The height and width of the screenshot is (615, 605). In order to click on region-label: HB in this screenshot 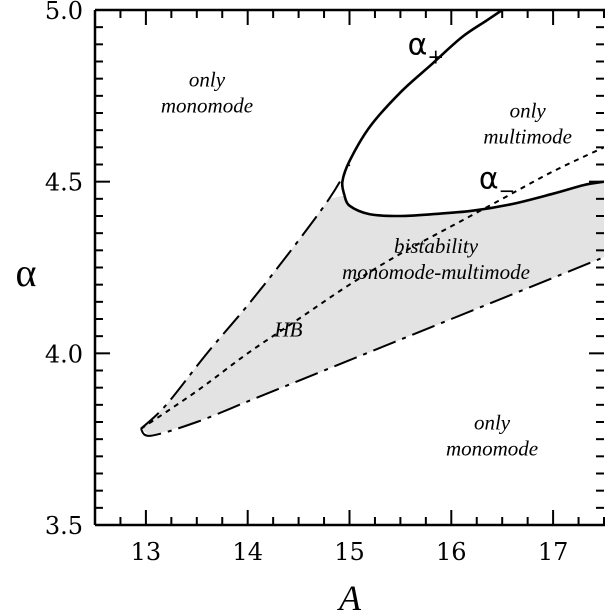, I will do `click(287, 329)`.